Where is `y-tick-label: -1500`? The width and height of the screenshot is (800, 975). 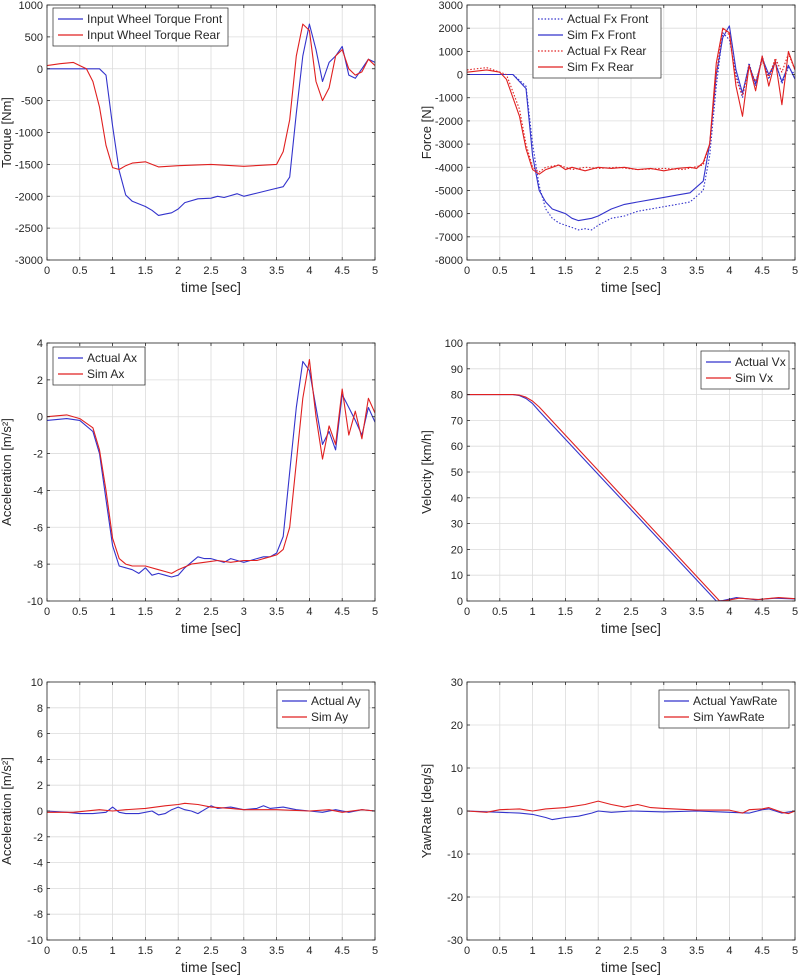
y-tick-label: -1500 is located at coordinates (29, 165).